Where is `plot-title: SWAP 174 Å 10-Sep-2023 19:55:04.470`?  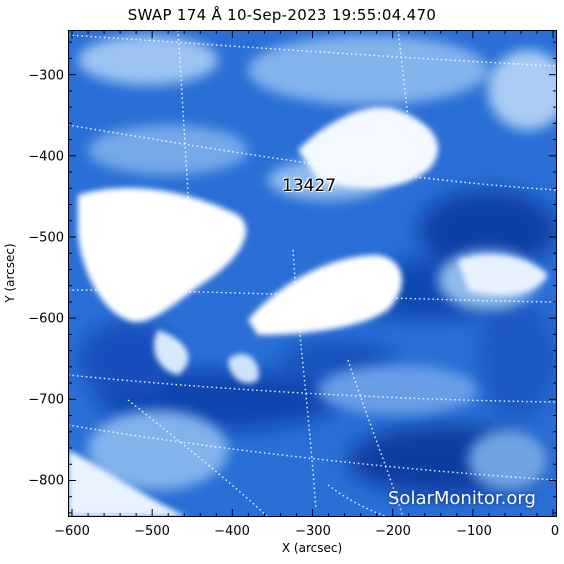
plot-title: SWAP 174 Å 10-Sep-2023 19:55:04.470 is located at coordinates (282, 15).